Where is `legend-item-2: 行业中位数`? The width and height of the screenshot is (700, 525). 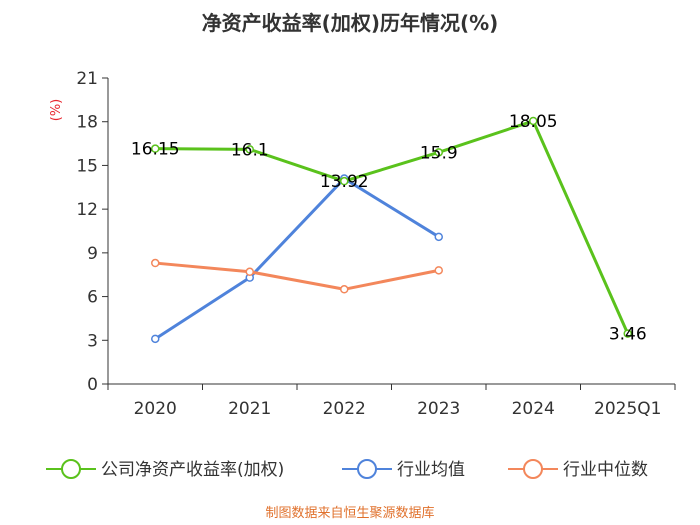 legend-item-2: 行业中位数 is located at coordinates (578, 469).